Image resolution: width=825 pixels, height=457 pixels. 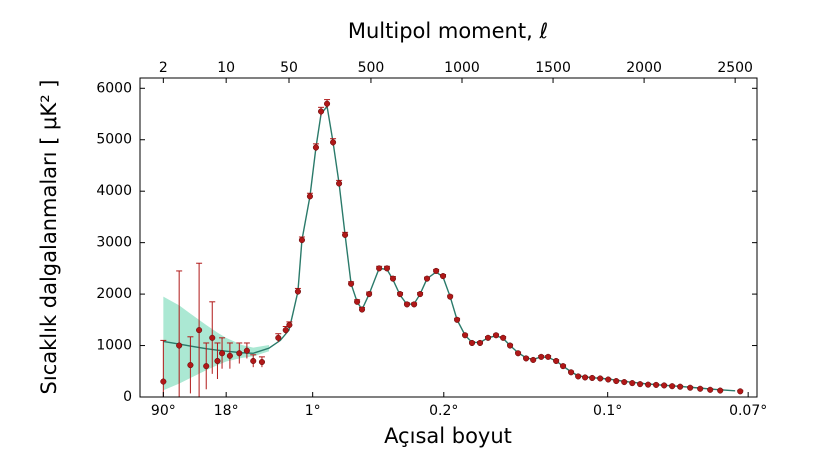 I want to click on top-tick-label: 1500, so click(x=553, y=68).